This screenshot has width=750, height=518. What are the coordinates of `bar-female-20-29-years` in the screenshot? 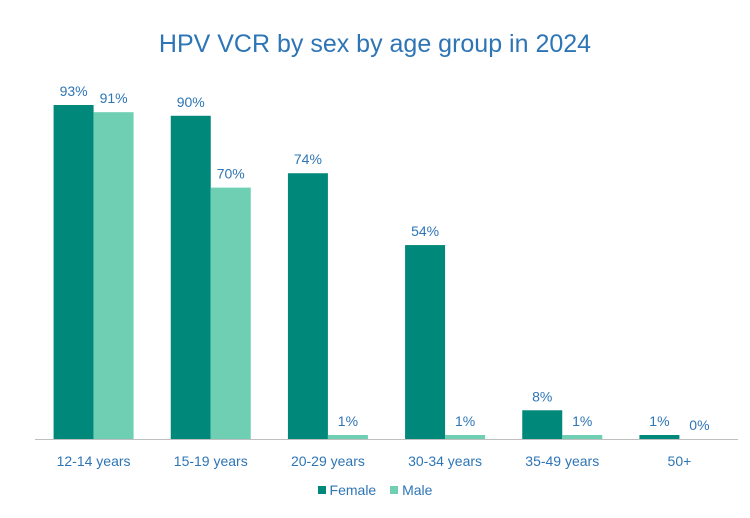 It's located at (307, 306).